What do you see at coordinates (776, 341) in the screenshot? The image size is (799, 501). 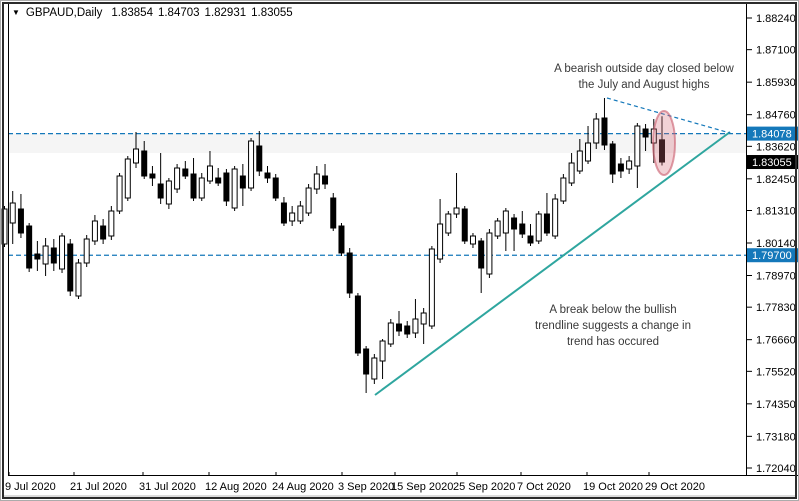 I see `y-axis-label: 1.76660` at bounding box center [776, 341].